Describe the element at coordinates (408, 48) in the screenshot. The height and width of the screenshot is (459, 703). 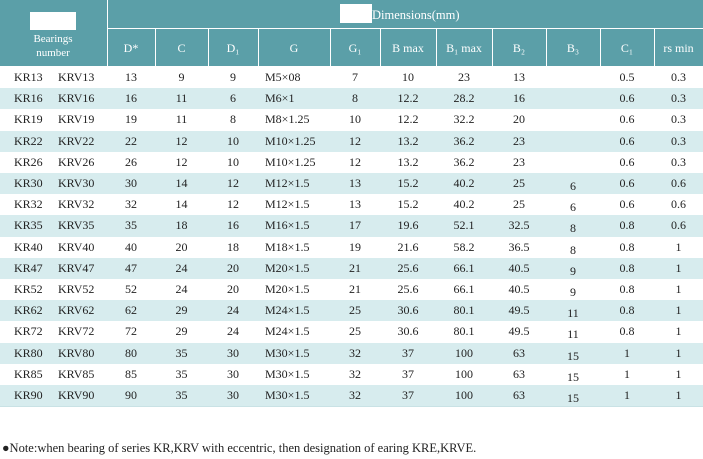
I see `column-header: B max` at that location.